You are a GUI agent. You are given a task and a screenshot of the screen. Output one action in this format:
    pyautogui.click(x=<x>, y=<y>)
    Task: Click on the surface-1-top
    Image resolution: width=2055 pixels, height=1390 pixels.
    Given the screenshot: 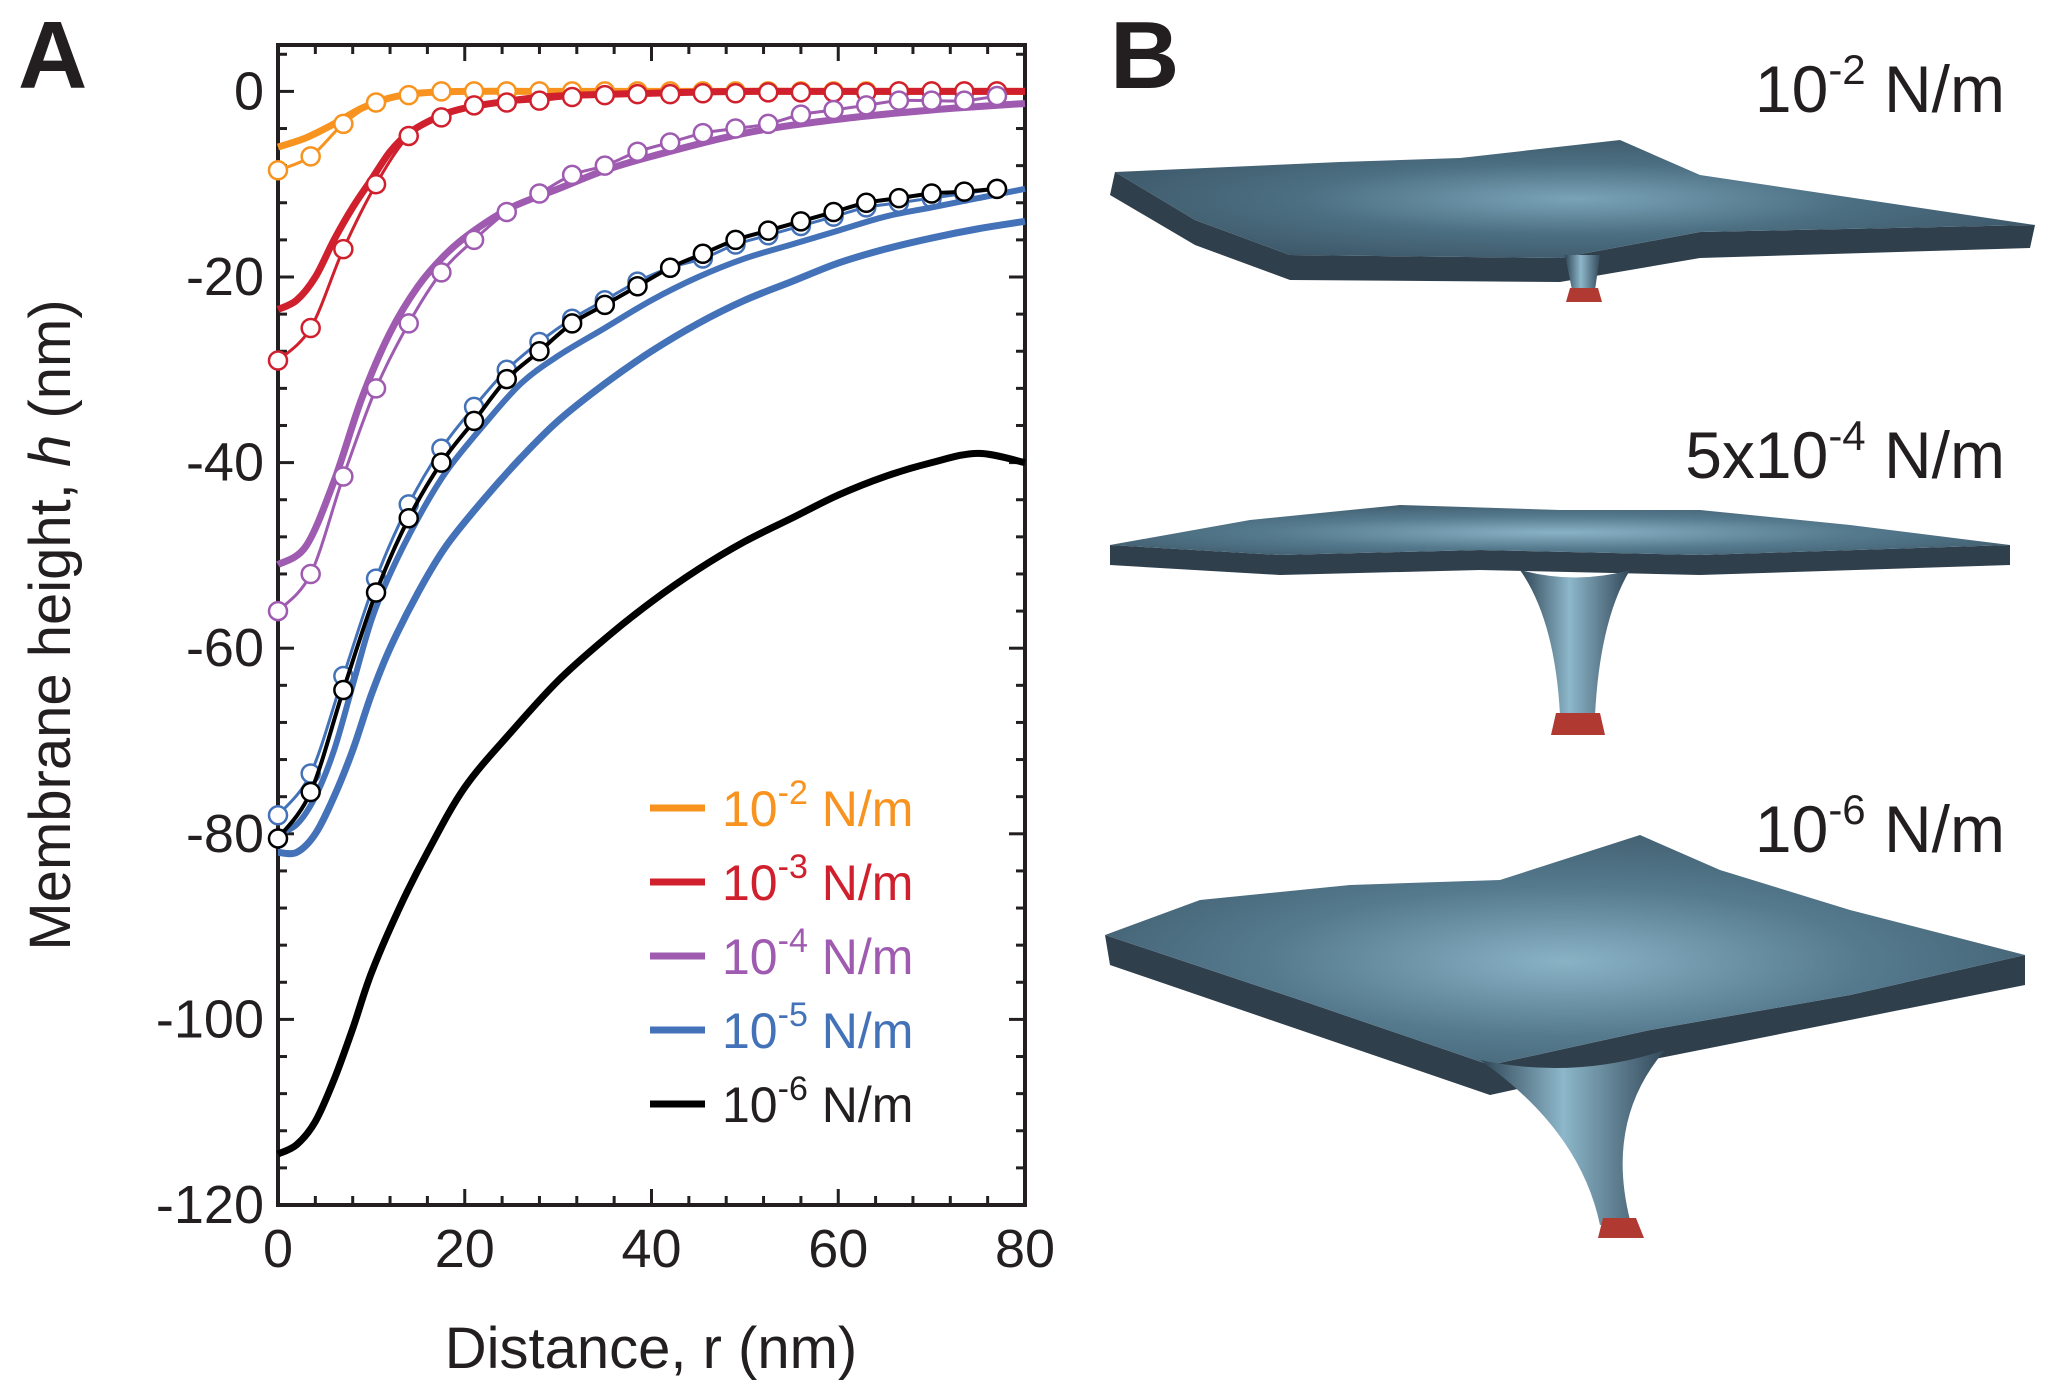 What is the action you would take?
    pyautogui.click(x=1575, y=199)
    